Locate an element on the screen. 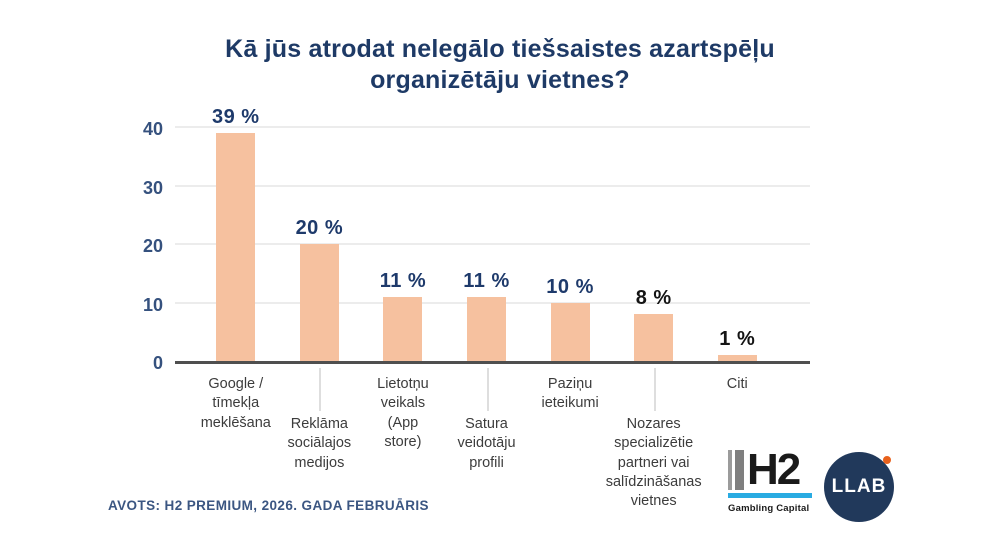  xlabel-cell-7: Citi is located at coordinates (737, 381).